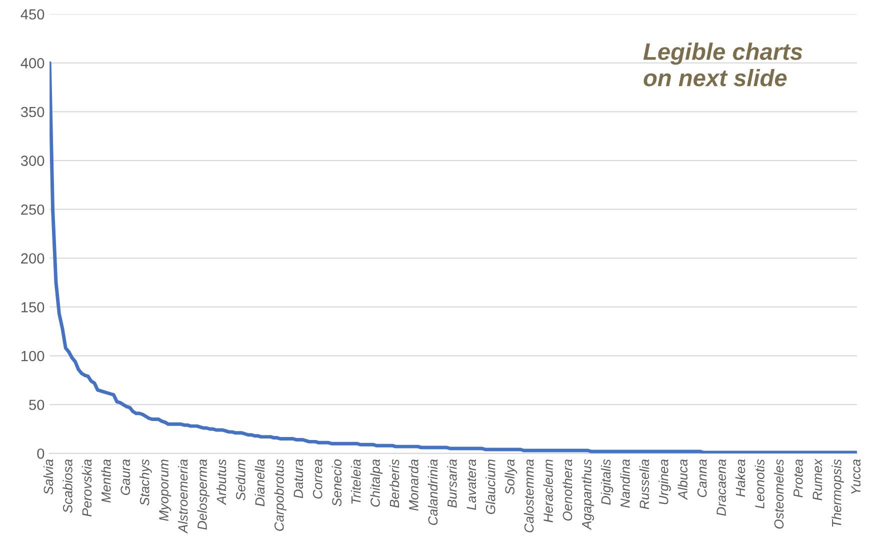 The width and height of the screenshot is (870, 543). What do you see at coordinates (241, 480) in the screenshot?
I see `x-tick-label: Sedum` at bounding box center [241, 480].